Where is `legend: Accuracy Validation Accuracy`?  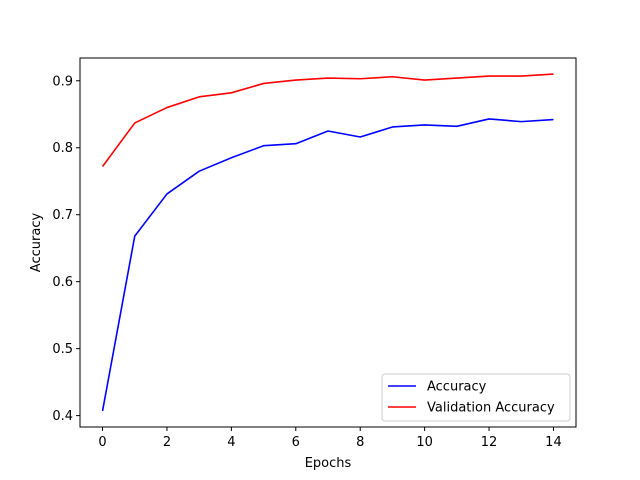 legend: Accuracy Validation Accuracy is located at coordinates (476, 397).